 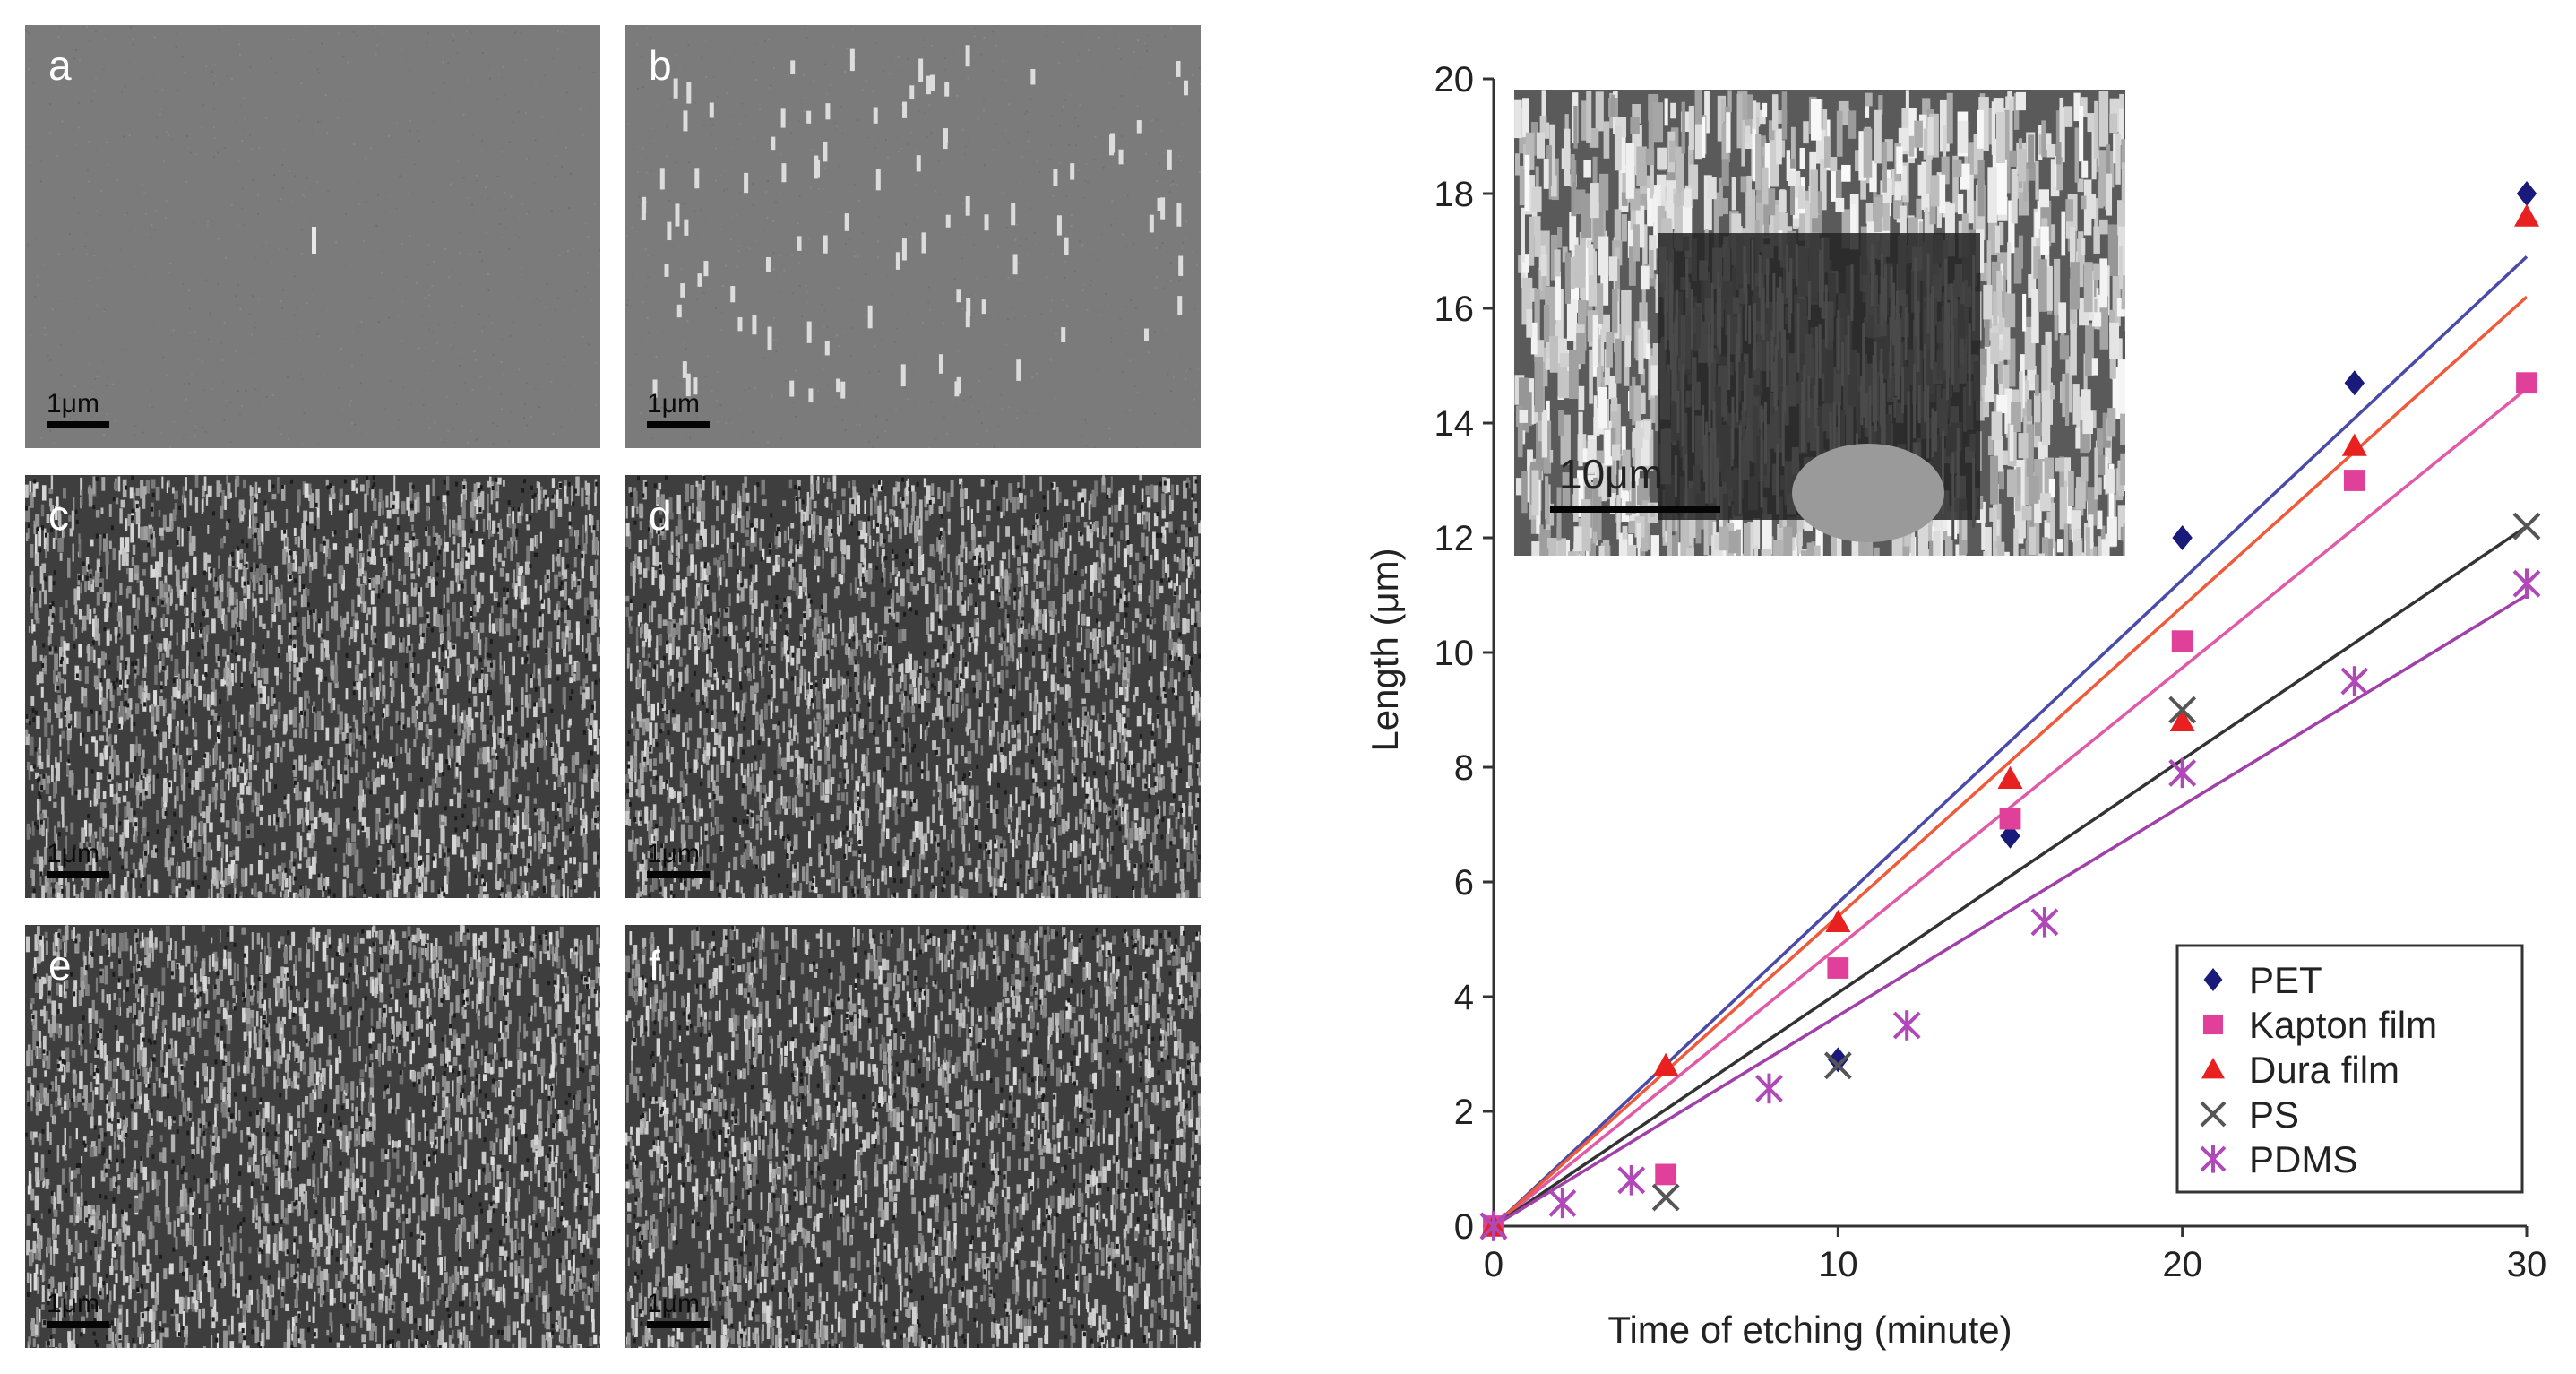 I want to click on y-tick-label: 4, so click(x=1464, y=997).